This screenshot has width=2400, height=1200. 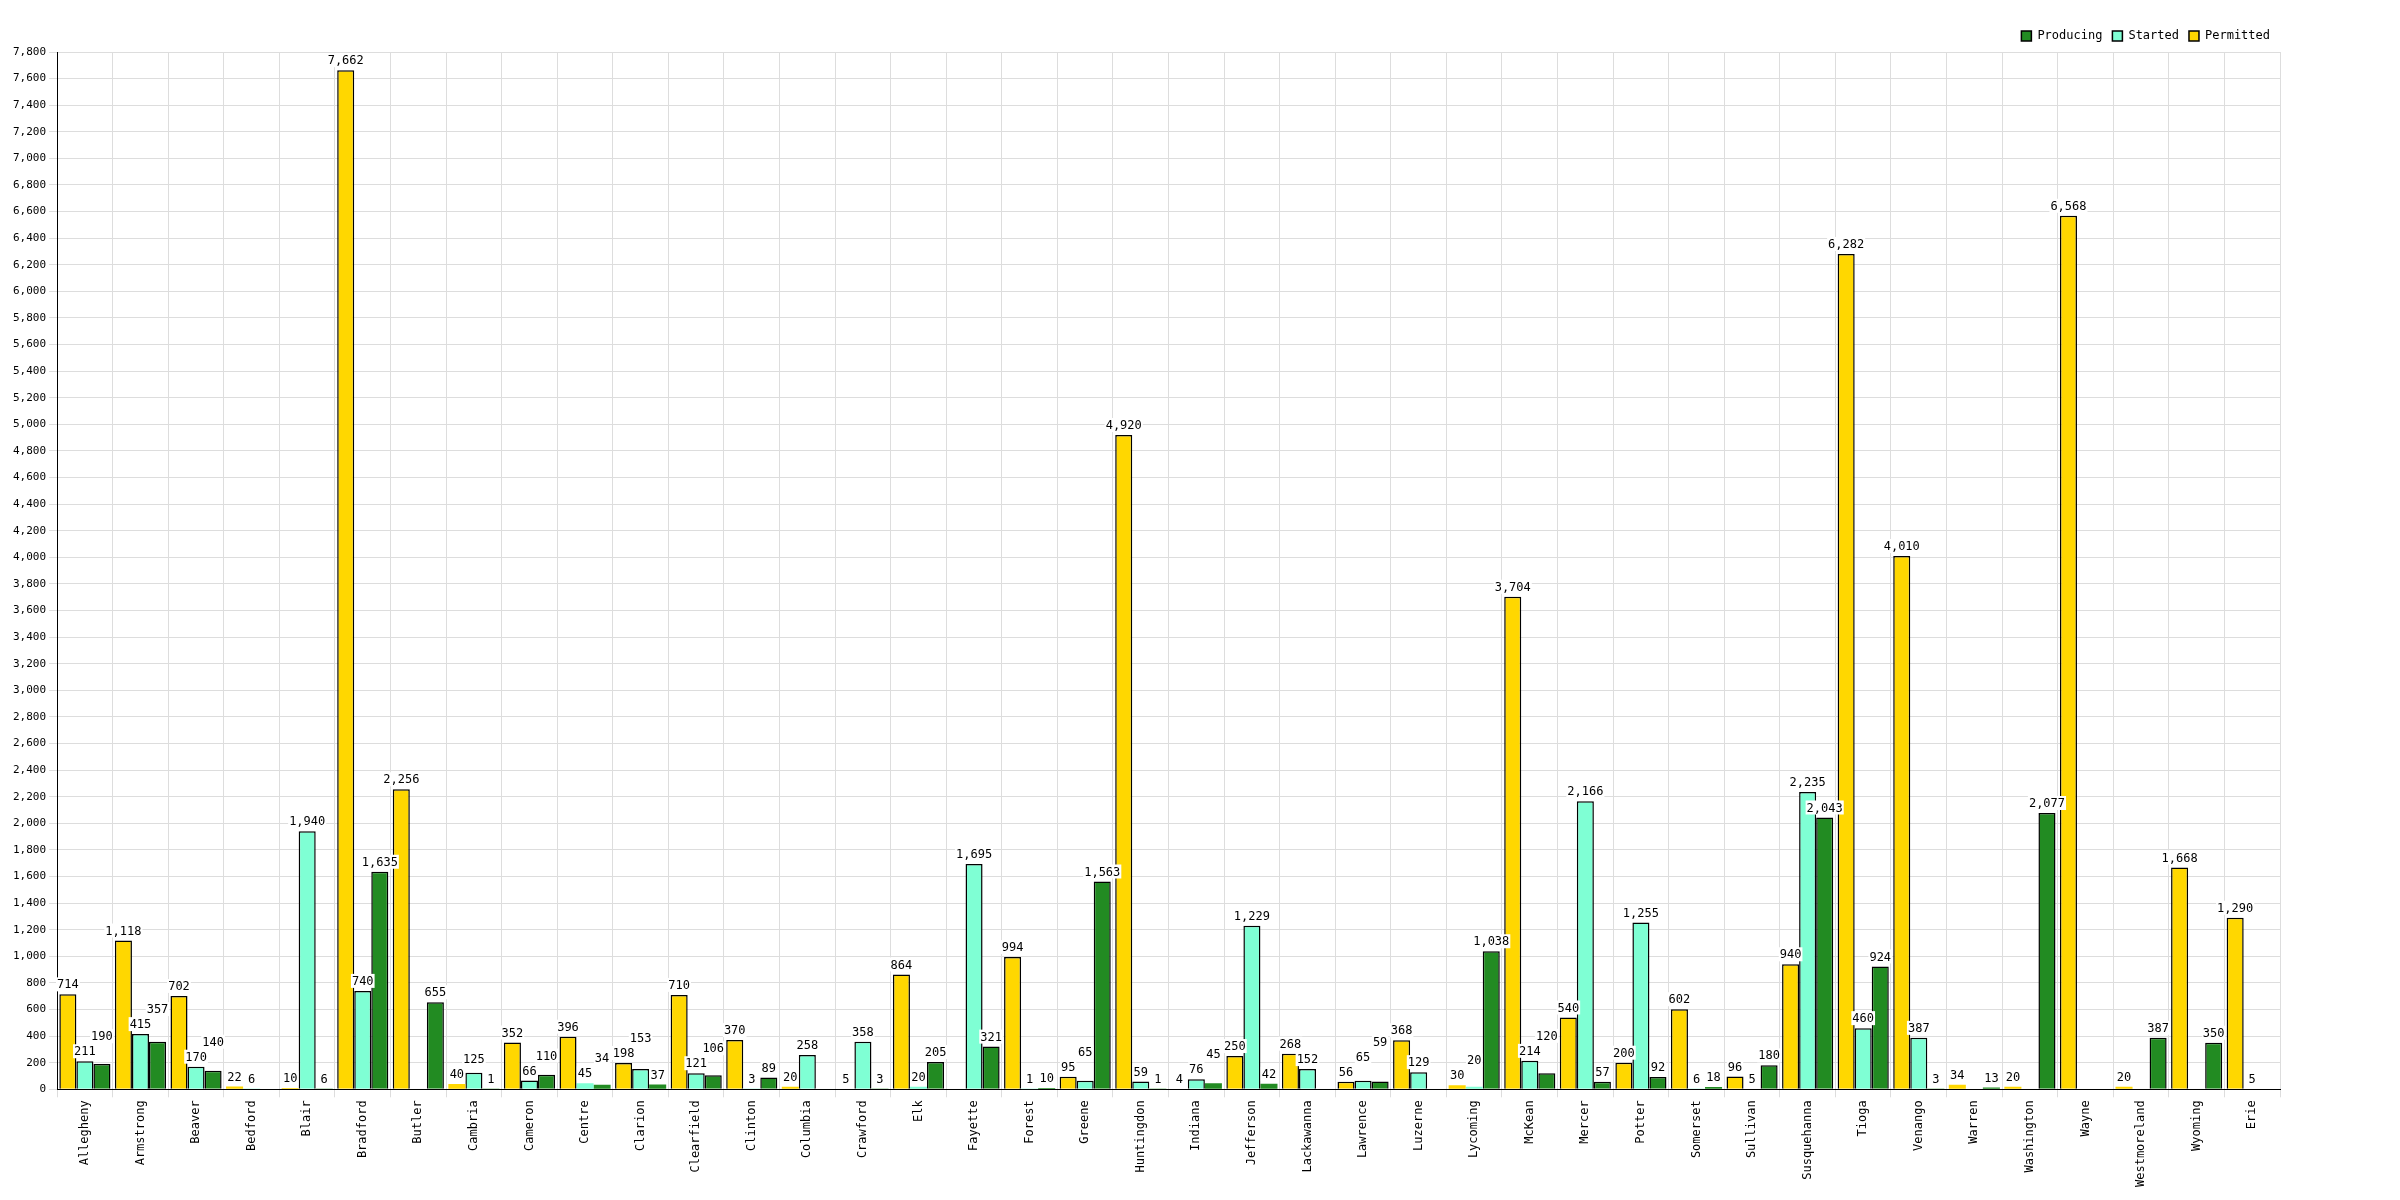 What do you see at coordinates (1640, 1122) in the screenshot?
I see `x-tick-label: Potter` at bounding box center [1640, 1122].